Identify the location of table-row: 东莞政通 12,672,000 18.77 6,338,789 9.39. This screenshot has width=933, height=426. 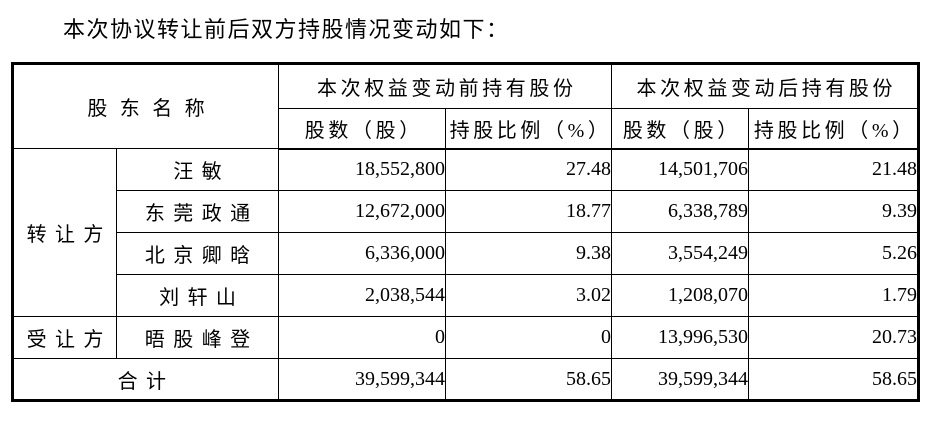
(466, 211).